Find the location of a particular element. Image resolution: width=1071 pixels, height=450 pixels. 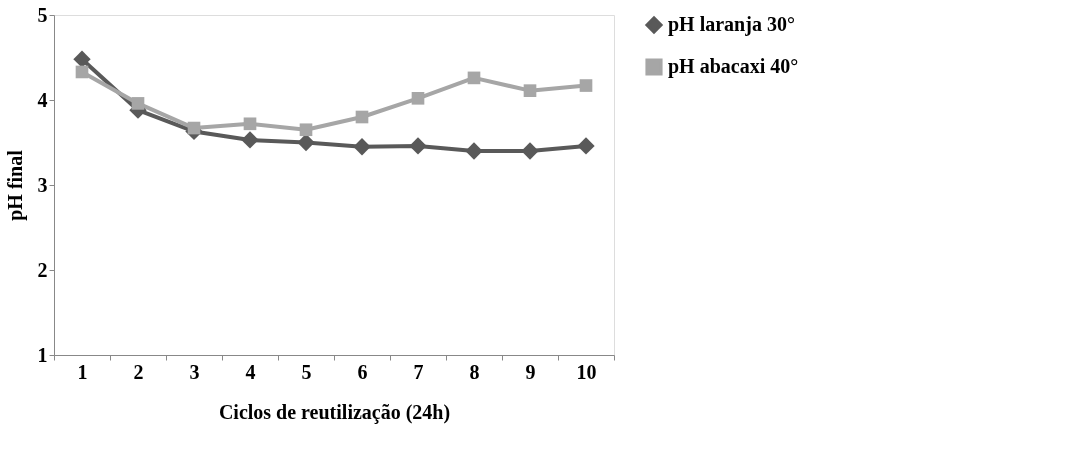

legend-label: pH abacaxi 40° is located at coordinates (733, 66).